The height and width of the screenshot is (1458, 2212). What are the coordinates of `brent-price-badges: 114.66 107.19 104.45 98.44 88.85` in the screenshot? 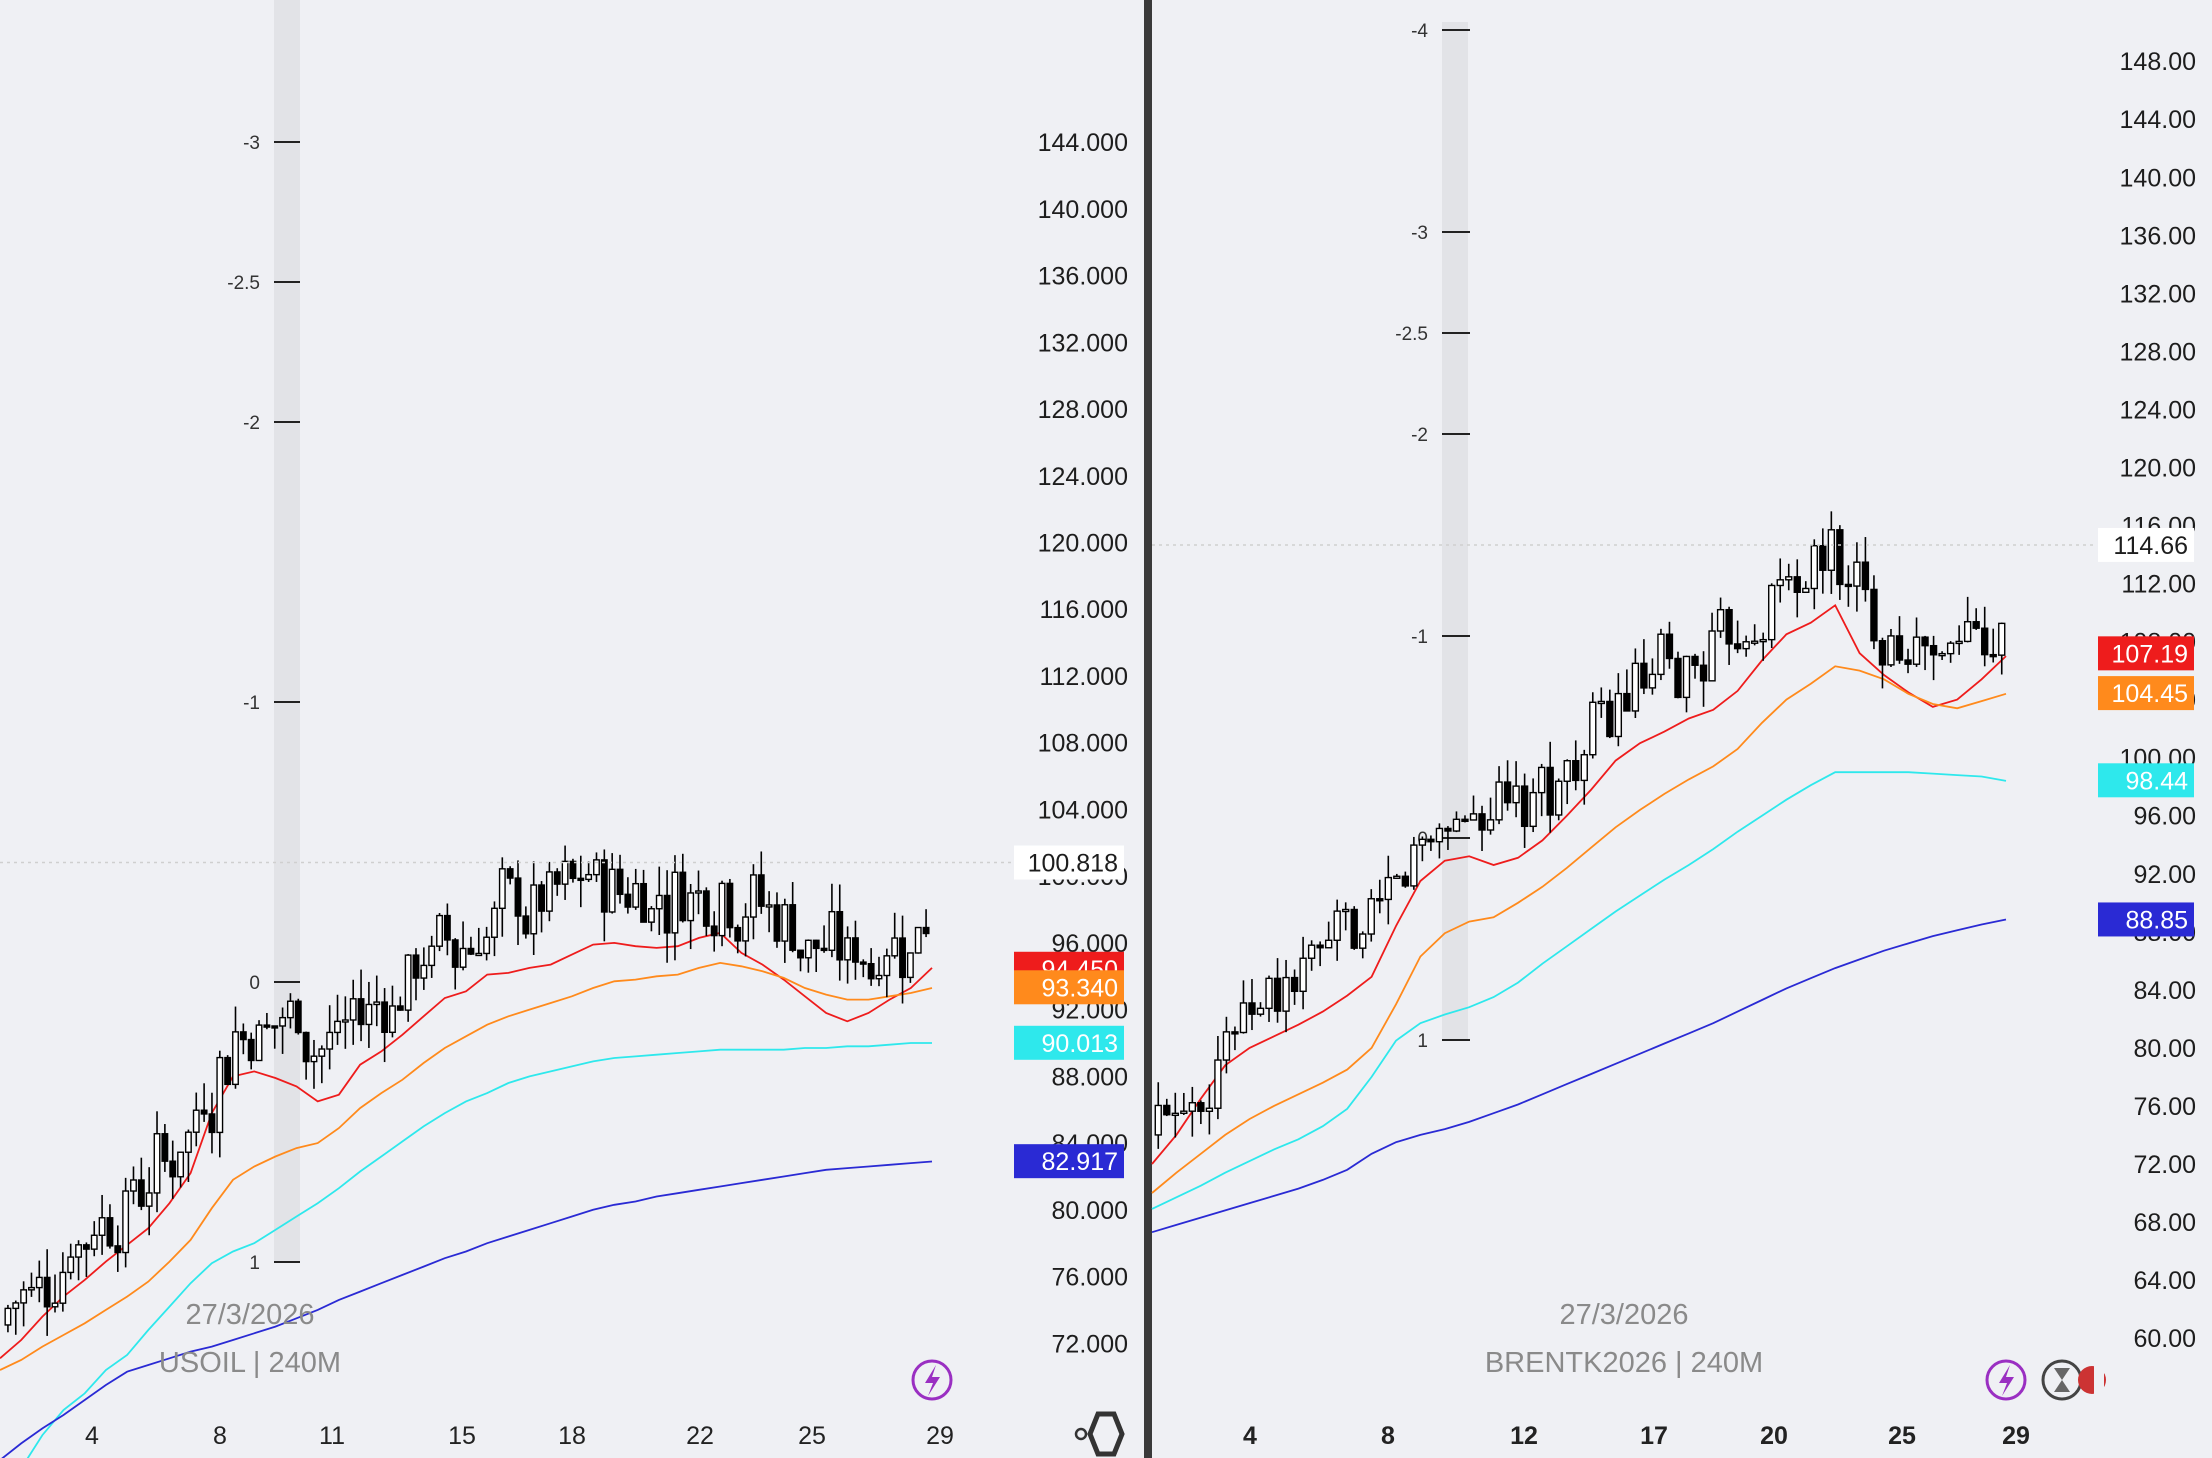 It's located at (2146, 732).